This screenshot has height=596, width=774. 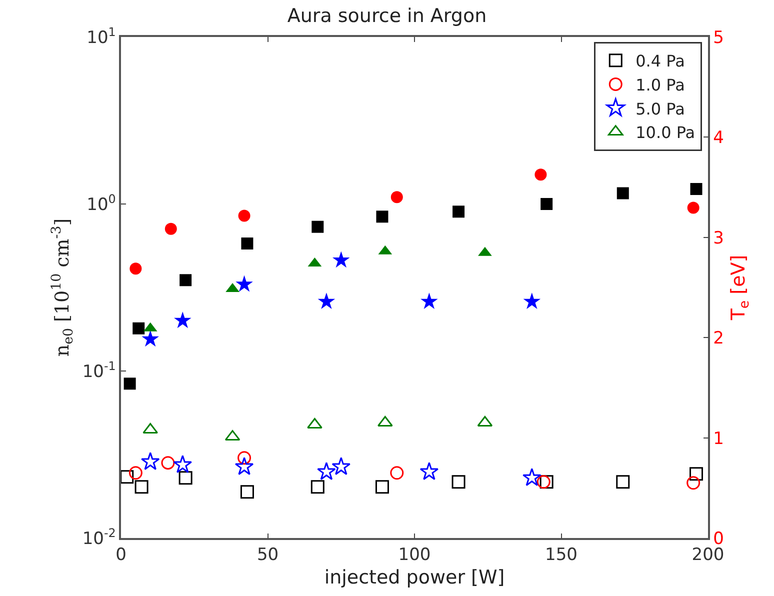 I want to click on y2-tick-label: 3, so click(x=718, y=238).